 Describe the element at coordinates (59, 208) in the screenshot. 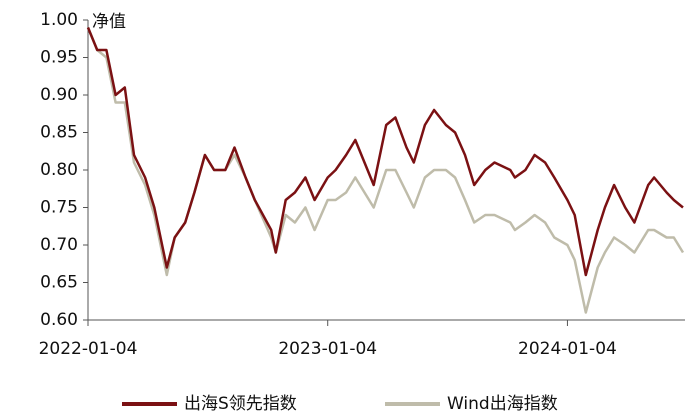

I see `y-tick-label: 0.75` at that location.